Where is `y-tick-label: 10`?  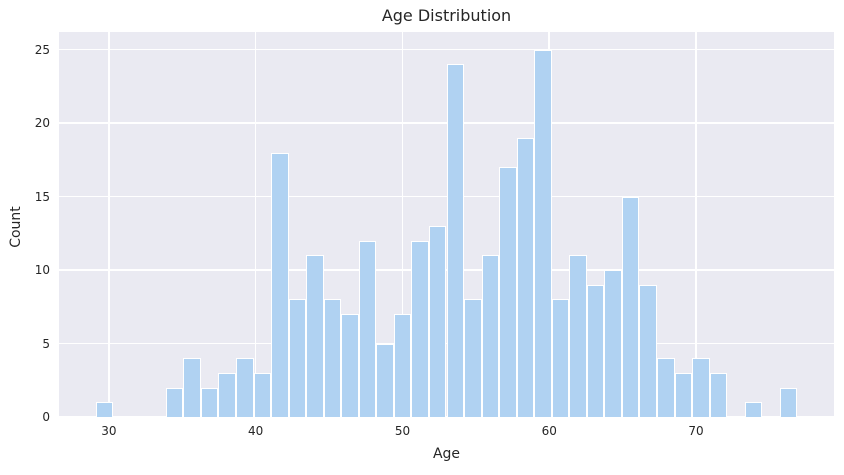
y-tick-label: 10 is located at coordinates (42, 270).